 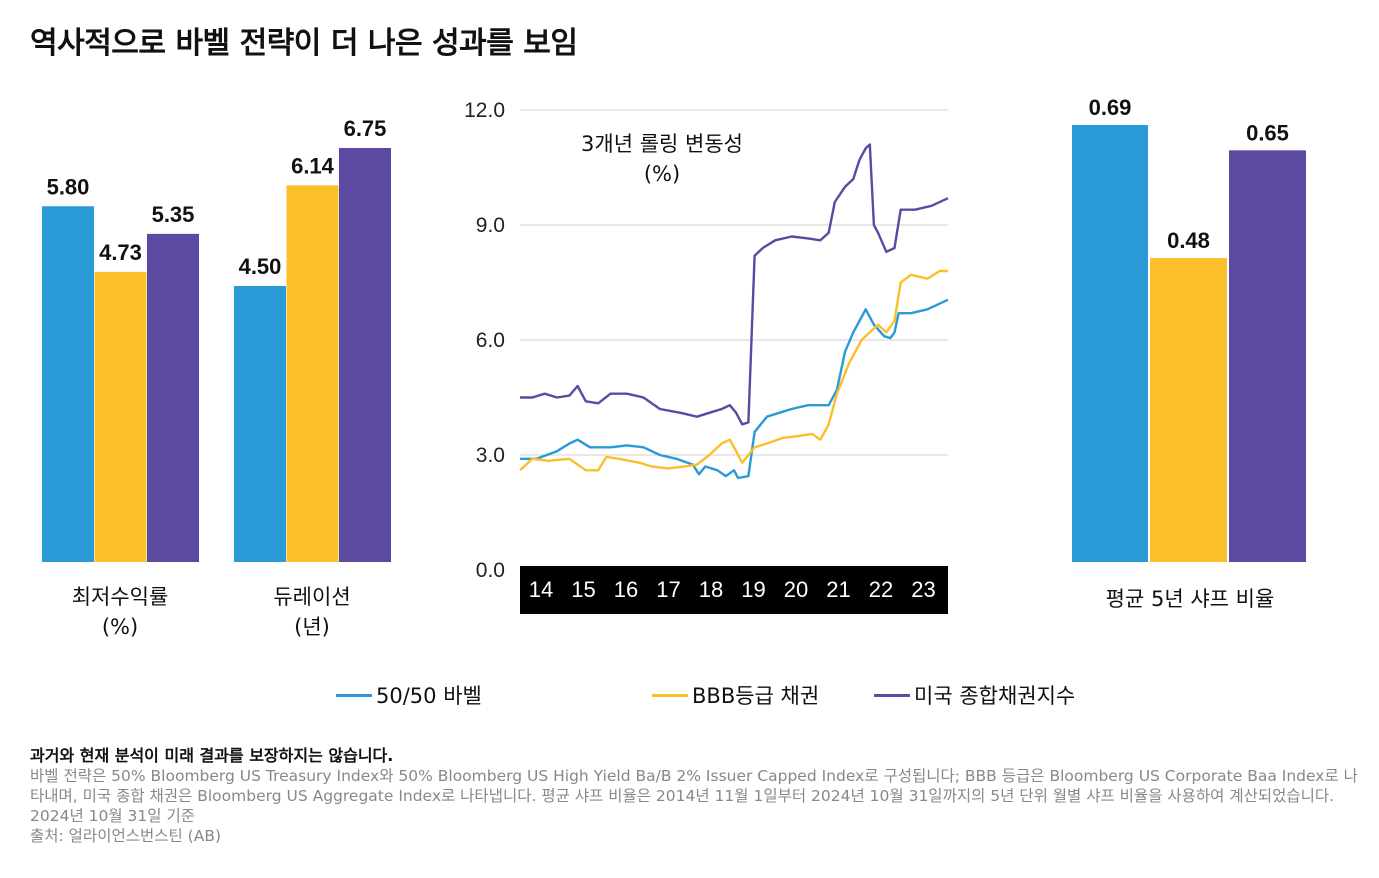 I want to click on x-tick-label-5: 19, so click(x=753, y=589).